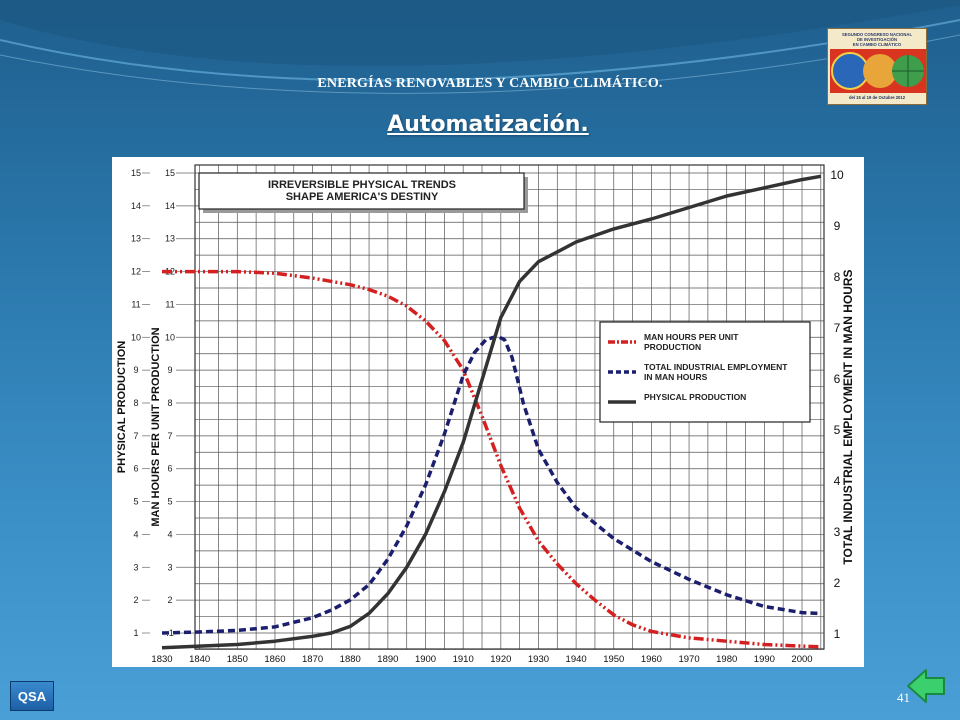 This screenshot has width=960, height=720. What do you see at coordinates (837, 583) in the screenshot?
I see `right-tick-label: 2` at bounding box center [837, 583].